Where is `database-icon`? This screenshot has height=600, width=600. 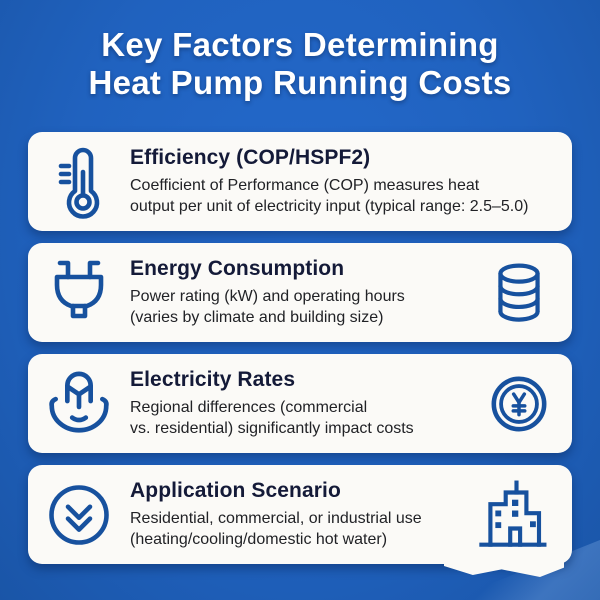
database-icon is located at coordinates (519, 293).